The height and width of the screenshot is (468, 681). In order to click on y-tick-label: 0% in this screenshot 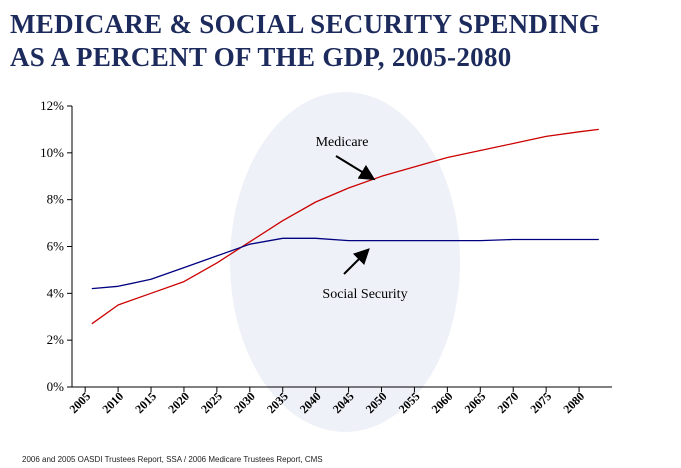, I will do `click(56, 386)`.